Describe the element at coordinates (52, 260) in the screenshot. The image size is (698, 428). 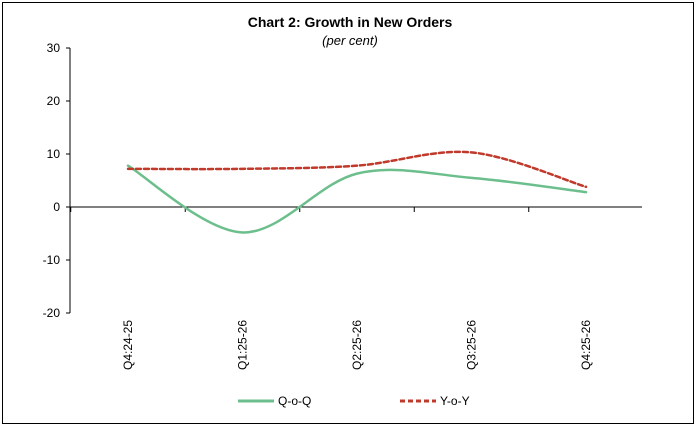
I see `y-tick-label: -10` at that location.